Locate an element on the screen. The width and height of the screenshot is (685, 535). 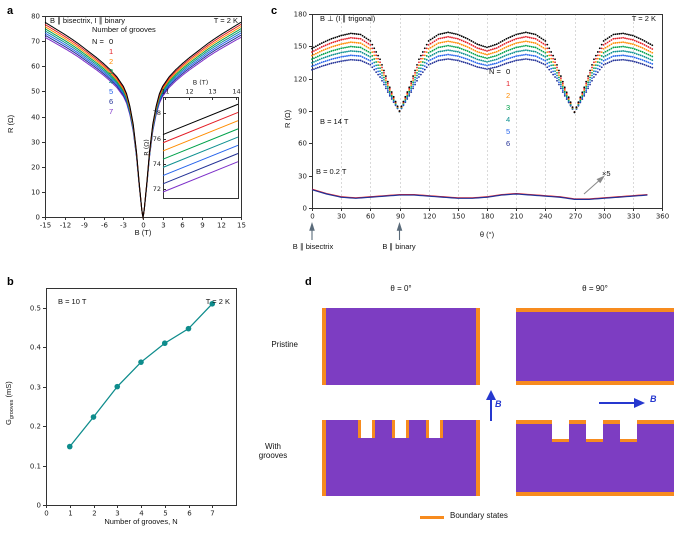
panel-a-ylabel: R (Ω) is located at coordinates (10, 123).